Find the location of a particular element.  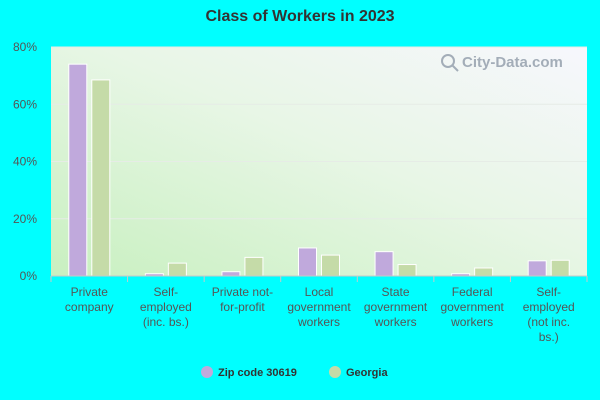

x-tick-label: State government workers is located at coordinates (396, 307).